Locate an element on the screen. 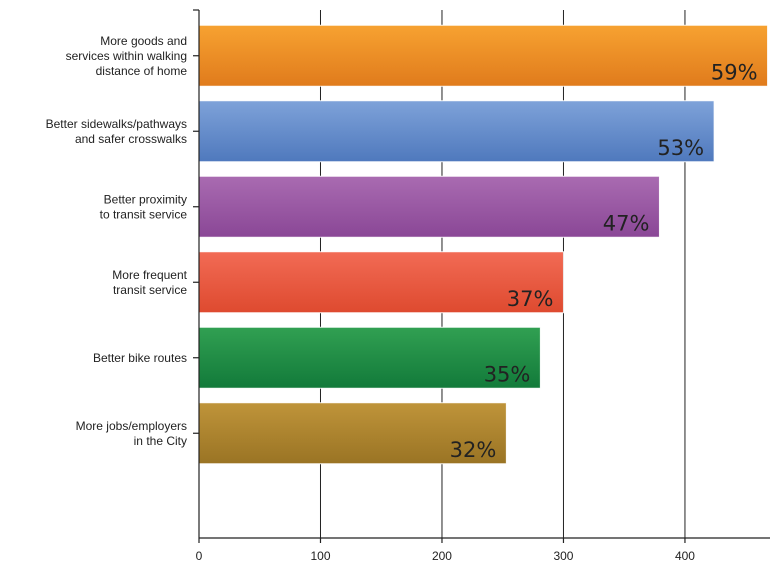  data-label: 37% is located at coordinates (530, 299).